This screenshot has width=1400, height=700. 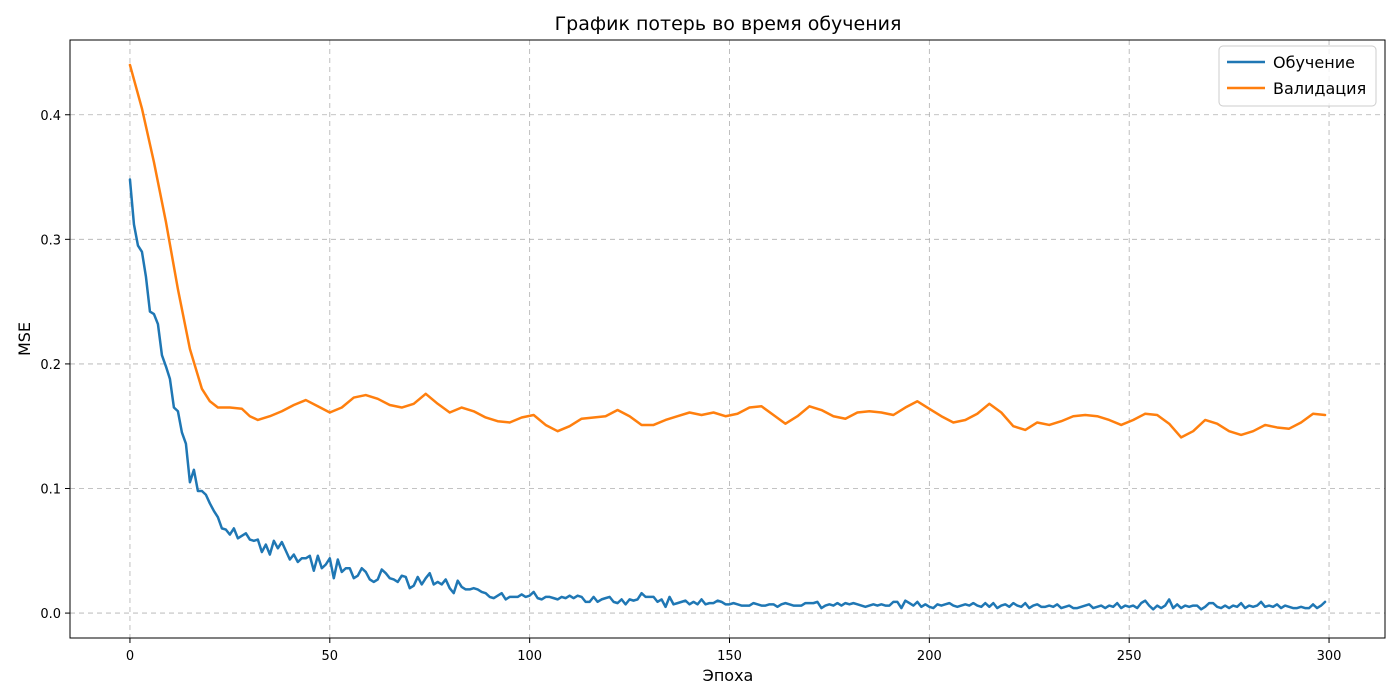 I want to click on x-tick-label: 0, so click(x=130, y=656).